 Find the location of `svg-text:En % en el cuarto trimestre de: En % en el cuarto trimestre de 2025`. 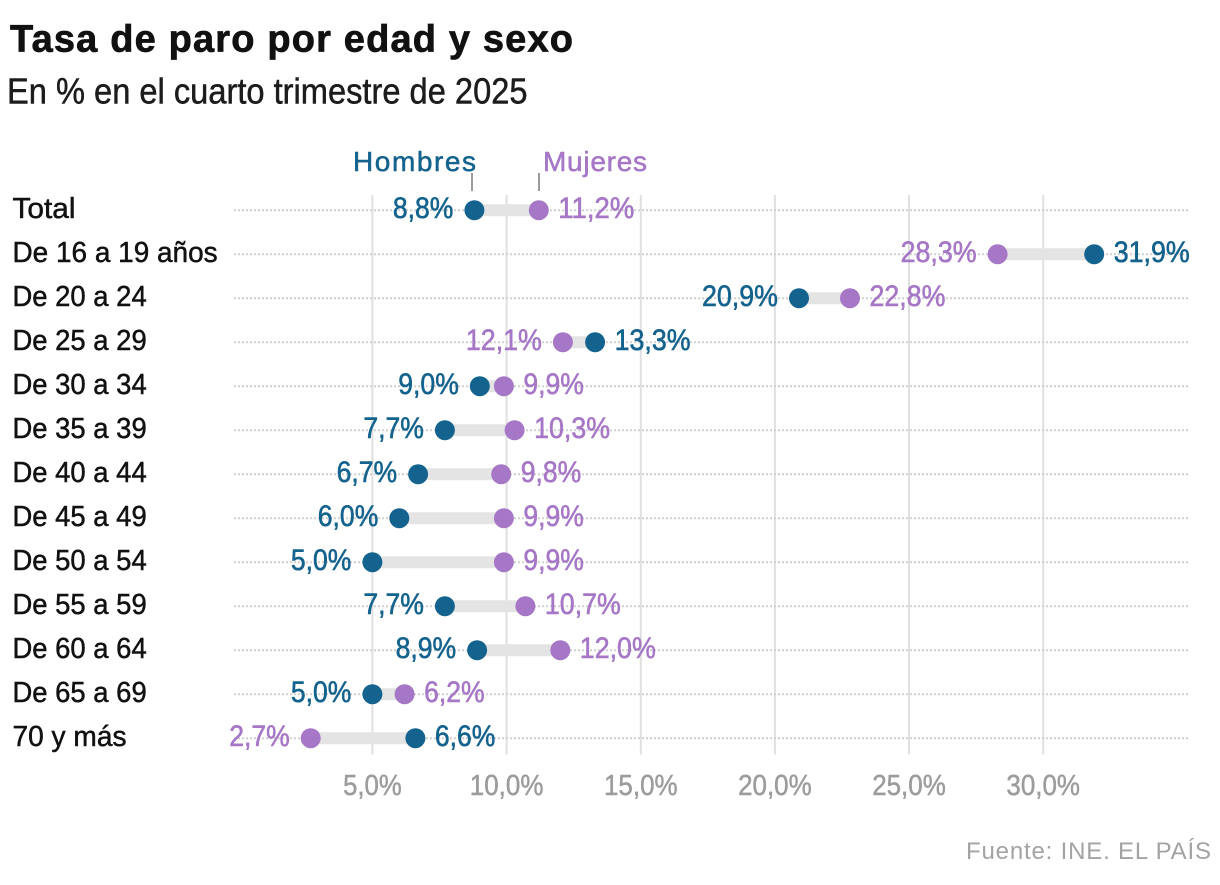

svg-text:En % en el cuarto trimestre de: En % en el cuarto trimestre de 2025 is located at coordinates (267, 91).